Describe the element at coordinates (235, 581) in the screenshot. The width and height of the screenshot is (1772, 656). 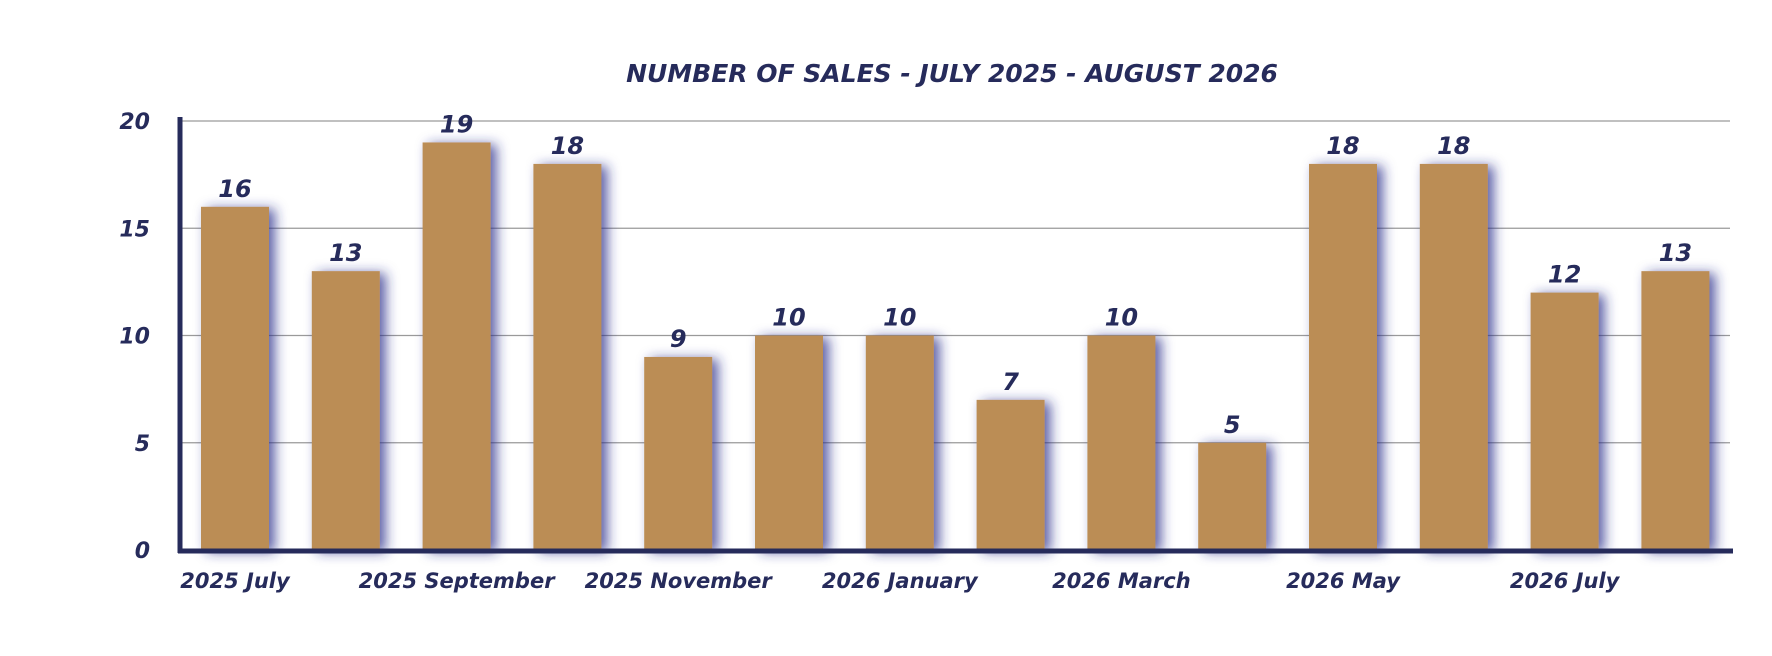
I see `x-tick-label: 2025 July` at that location.